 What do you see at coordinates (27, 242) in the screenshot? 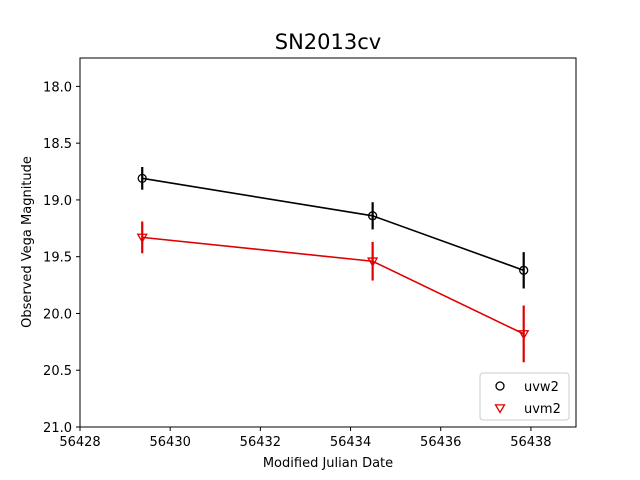
I see `y-axis-label: Observed Vega Magnitude` at bounding box center [27, 242].